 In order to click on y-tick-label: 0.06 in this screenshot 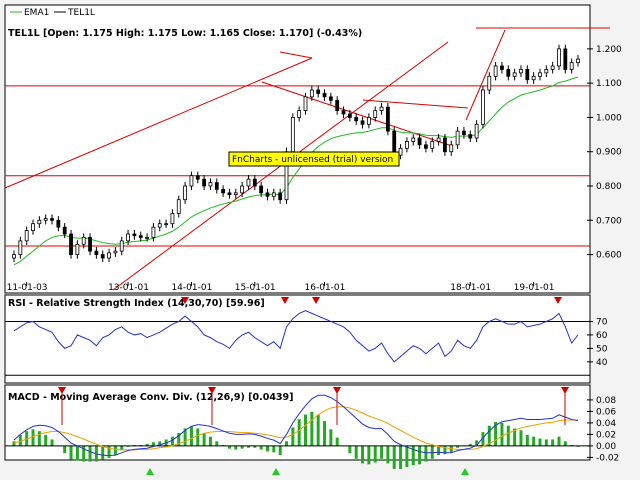, I will do `click(606, 412)`.